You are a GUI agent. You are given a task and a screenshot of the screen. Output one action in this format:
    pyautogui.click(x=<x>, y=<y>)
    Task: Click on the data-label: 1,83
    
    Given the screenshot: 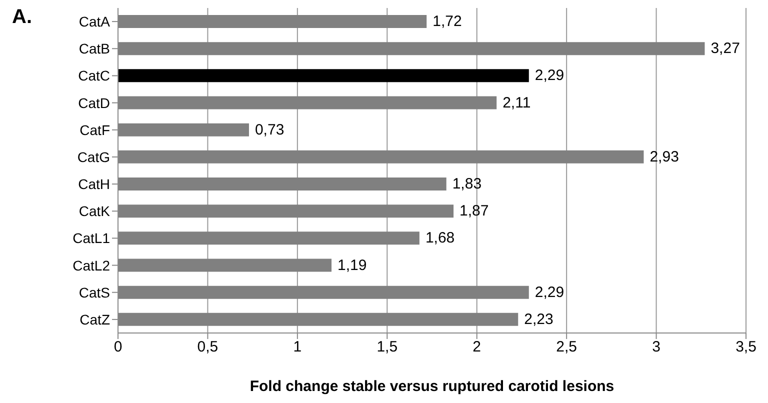 What is the action you would take?
    pyautogui.click(x=467, y=184)
    